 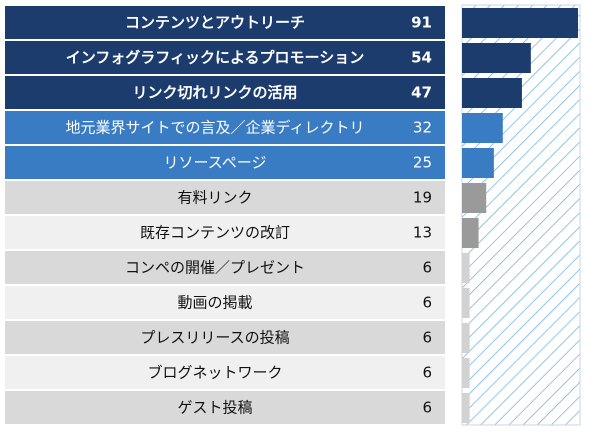 What do you see at coordinates (215, 233) in the screenshot?
I see `category-label: 既存コンテンツの改訂` at bounding box center [215, 233].